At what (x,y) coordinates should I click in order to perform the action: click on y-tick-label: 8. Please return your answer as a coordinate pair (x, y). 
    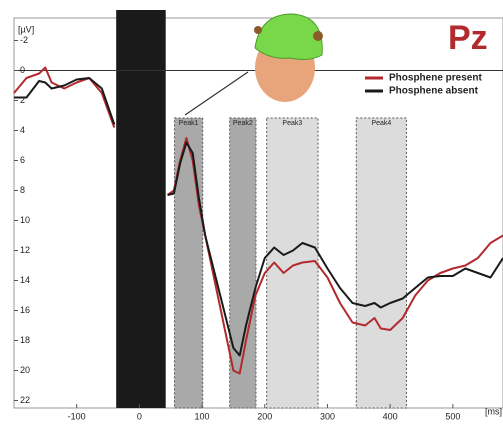
    Looking at the image, I should click on (22, 190).